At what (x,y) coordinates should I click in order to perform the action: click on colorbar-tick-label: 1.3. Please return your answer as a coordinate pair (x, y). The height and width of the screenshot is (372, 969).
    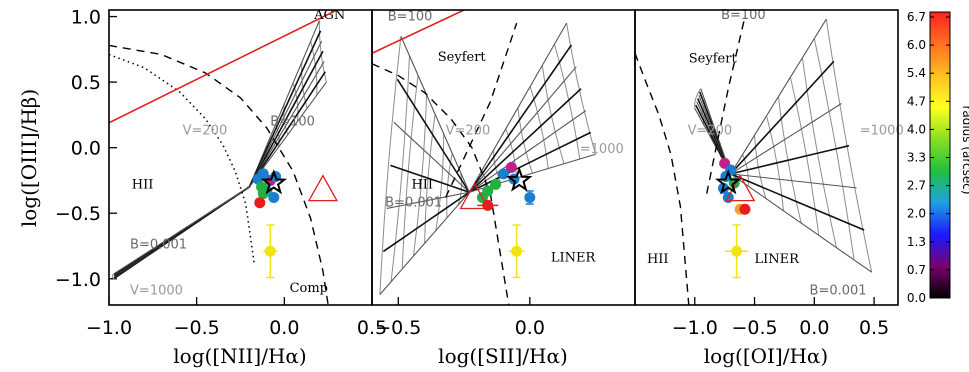
    Looking at the image, I should click on (916, 242).